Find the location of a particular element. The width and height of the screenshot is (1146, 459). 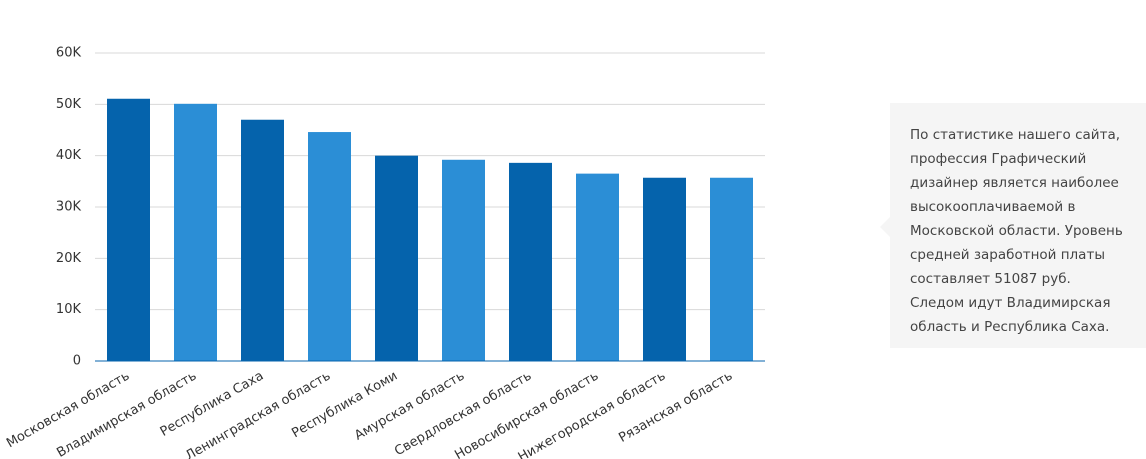

y-tick-label: 30K is located at coordinates (69, 207).